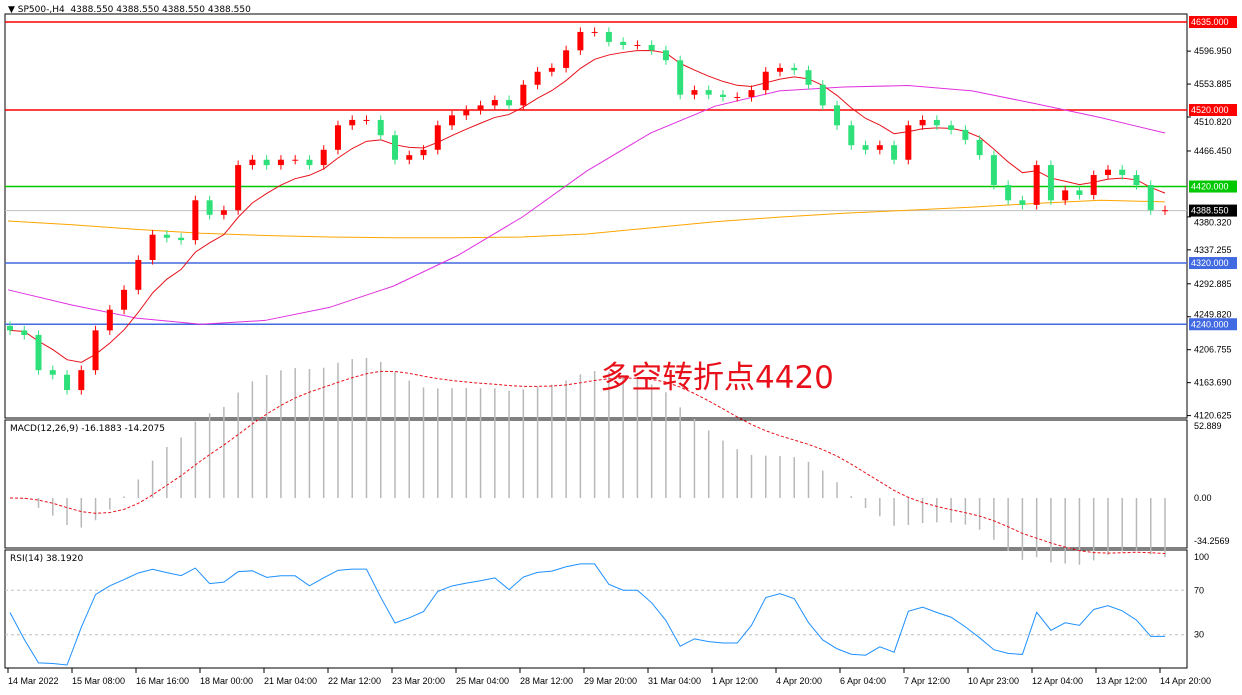  What do you see at coordinates (41, 10) in the screenshot?
I see `symbol-label: SP500-,H4` at bounding box center [41, 10].